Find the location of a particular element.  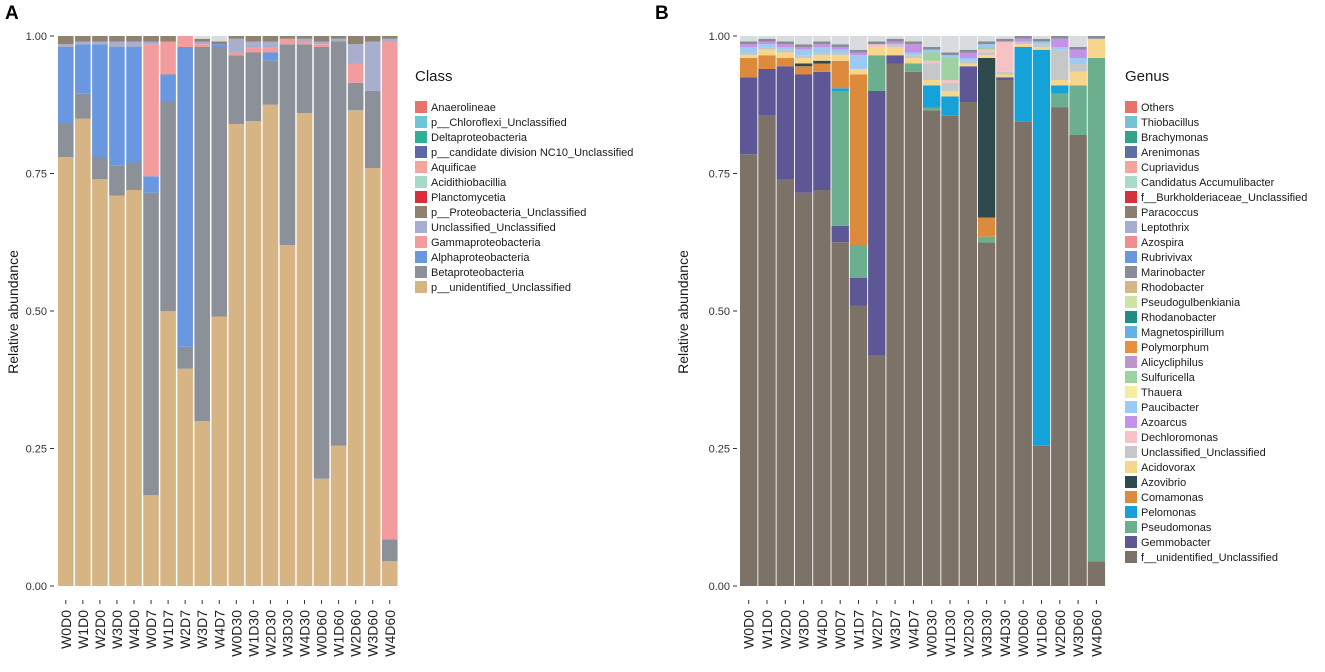

panel-b-x-tick-label: W3D30 is located at coordinates (987, 633).